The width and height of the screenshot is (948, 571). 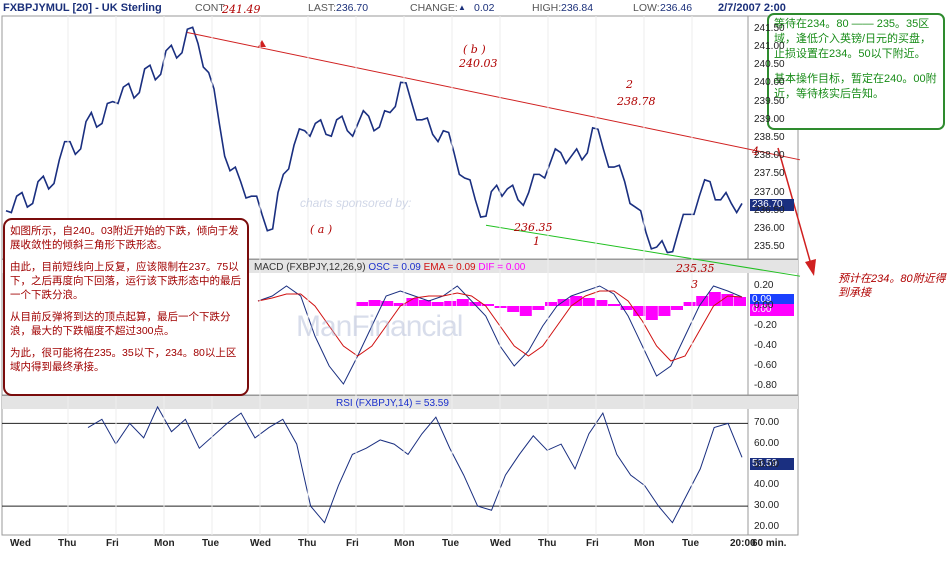 I want to click on wave-2-value: 238.78, so click(x=636, y=101).